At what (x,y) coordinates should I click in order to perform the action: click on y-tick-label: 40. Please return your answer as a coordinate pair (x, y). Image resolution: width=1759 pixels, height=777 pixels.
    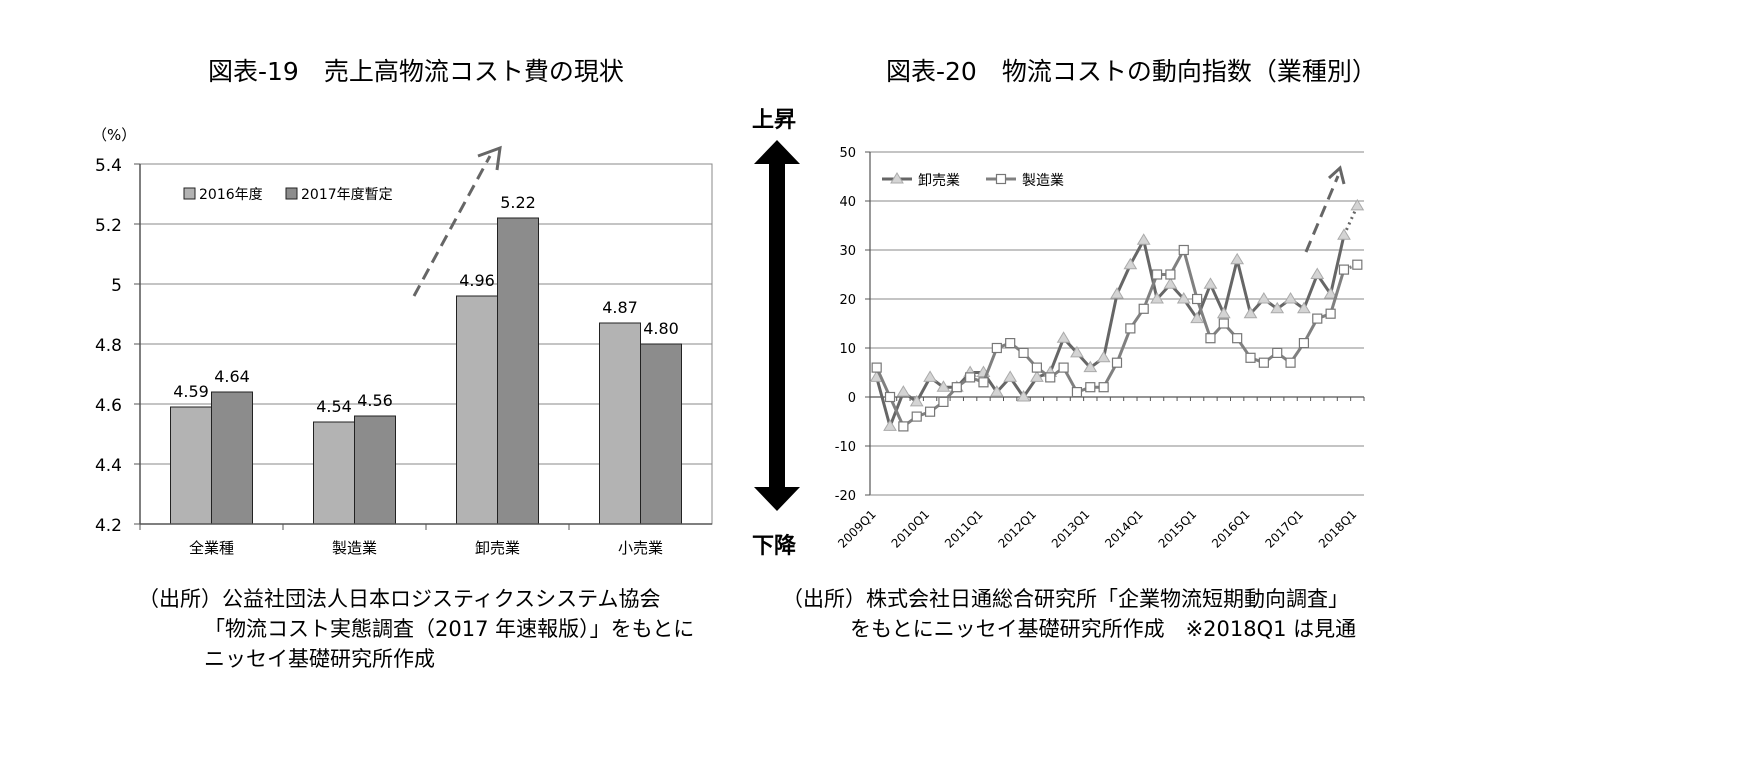
    Looking at the image, I should click on (847, 202).